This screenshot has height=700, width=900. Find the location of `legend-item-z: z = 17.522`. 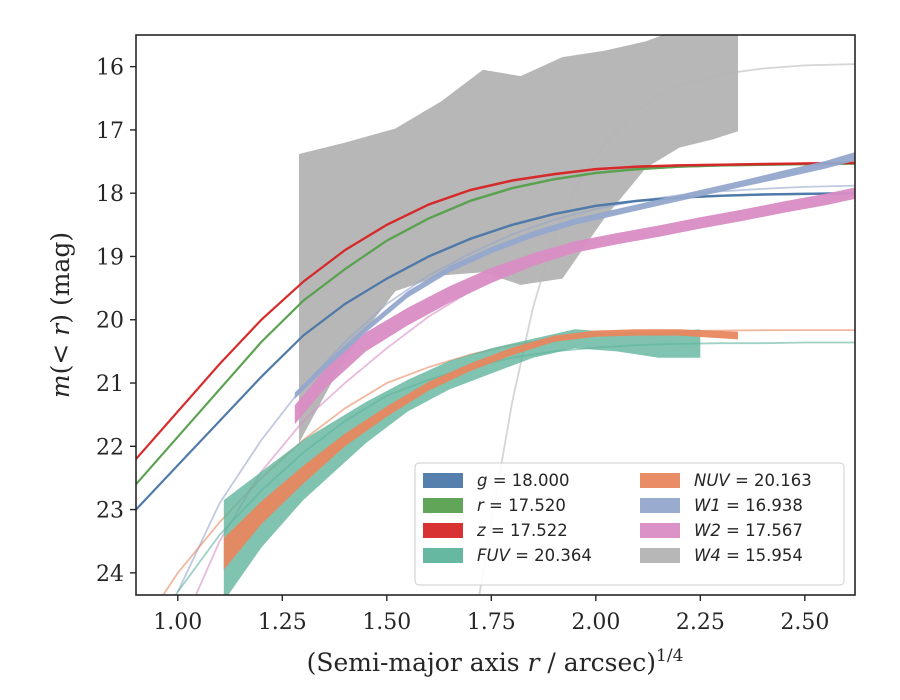

legend-item-z: z = 17.522 is located at coordinates (495, 530).